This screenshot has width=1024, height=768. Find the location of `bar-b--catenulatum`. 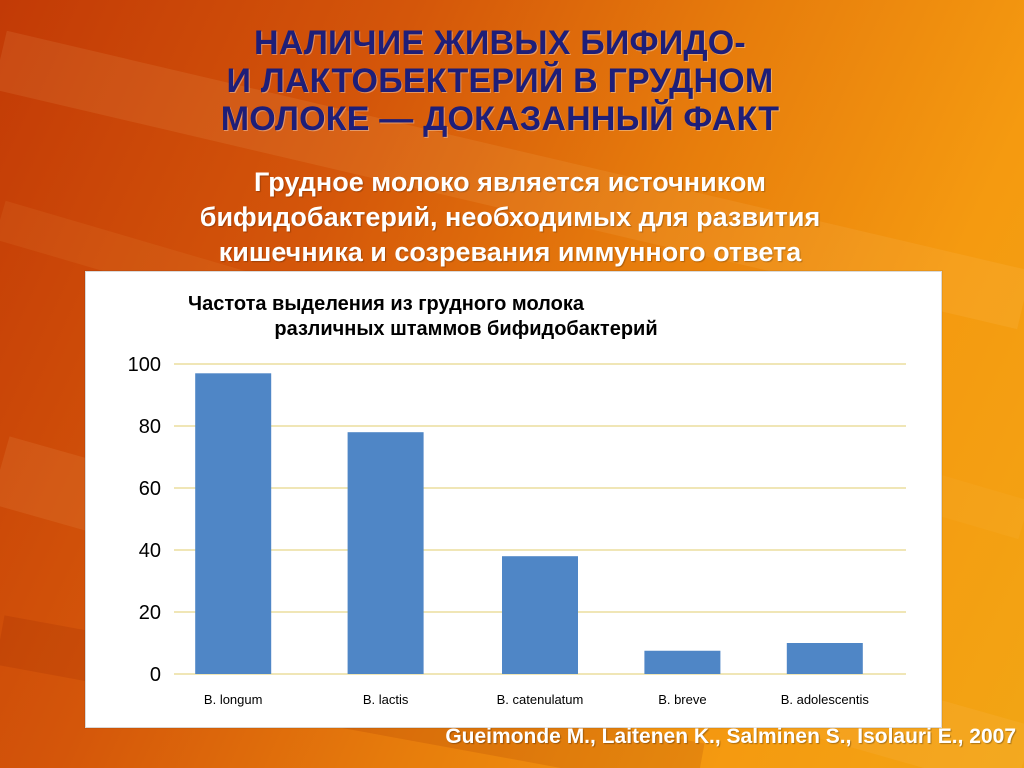

bar-b--catenulatum is located at coordinates (540, 615).